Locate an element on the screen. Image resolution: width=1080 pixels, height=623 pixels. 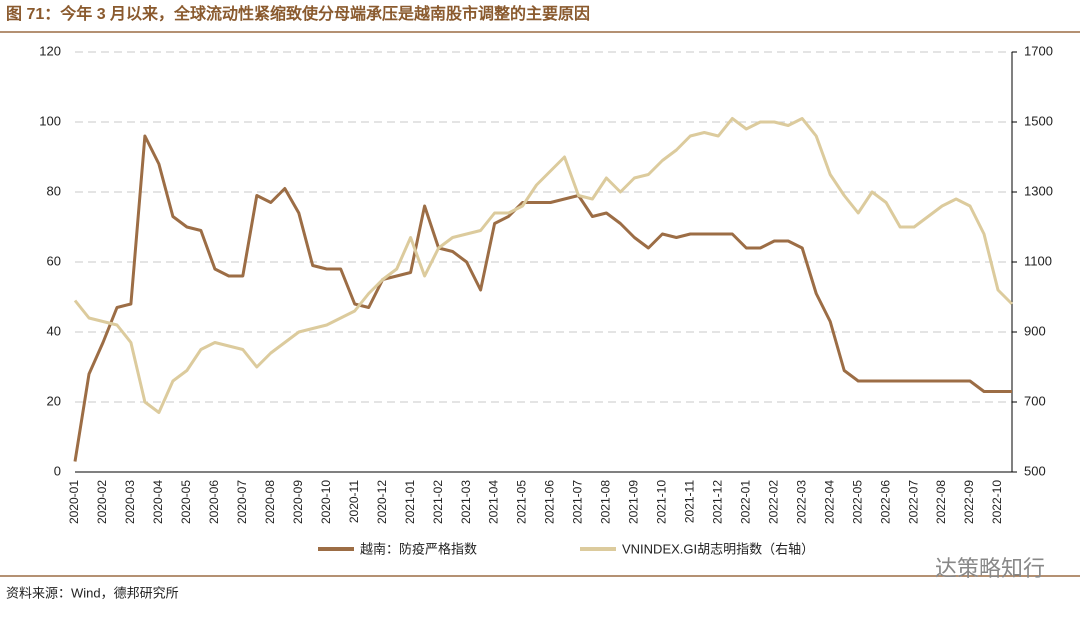
x-tick-label: 2020-05 is located at coordinates (186, 502).